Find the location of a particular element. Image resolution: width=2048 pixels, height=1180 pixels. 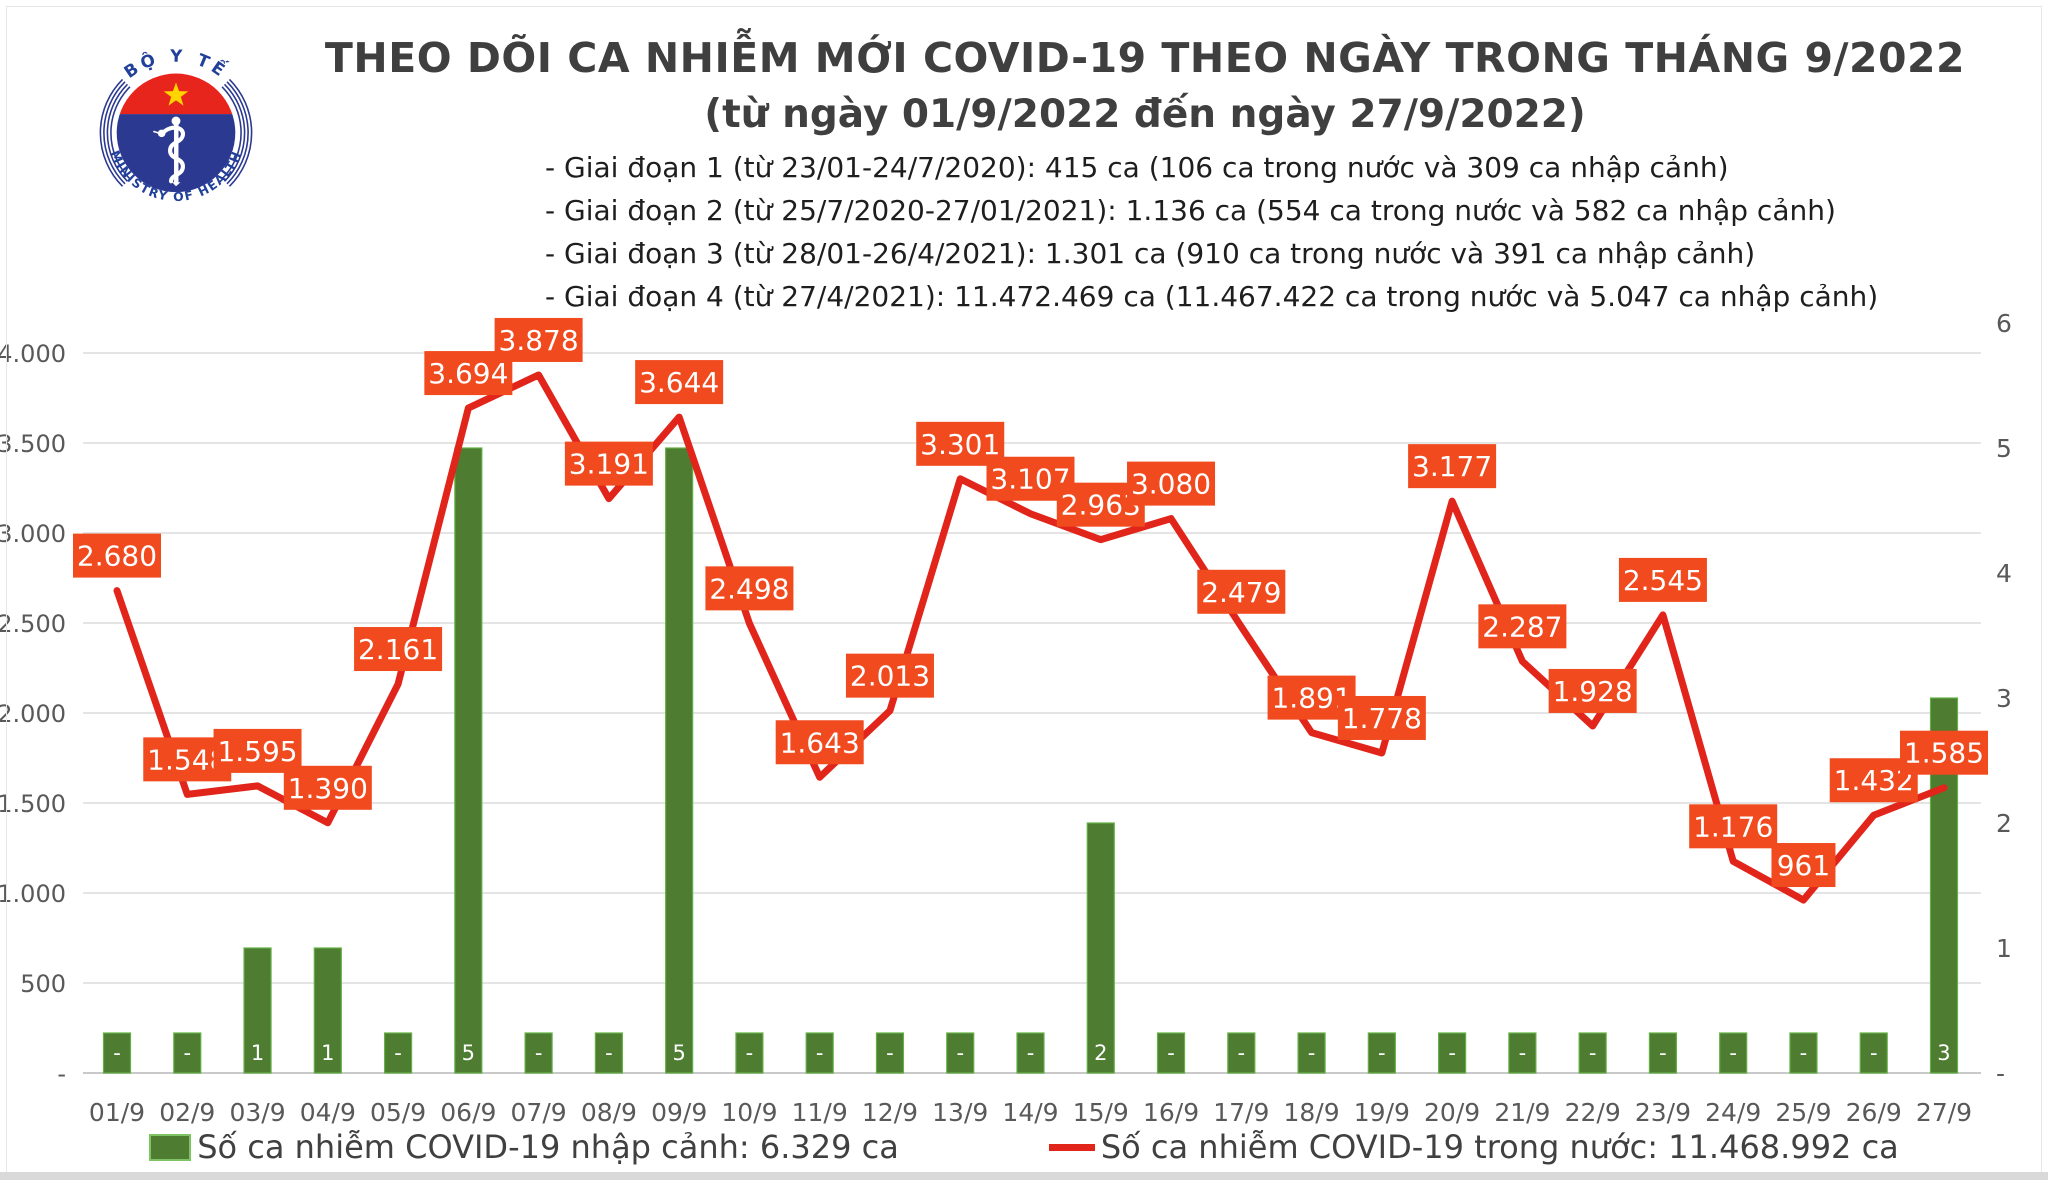

bar-value-label: 3 is located at coordinates (1943, 1053).